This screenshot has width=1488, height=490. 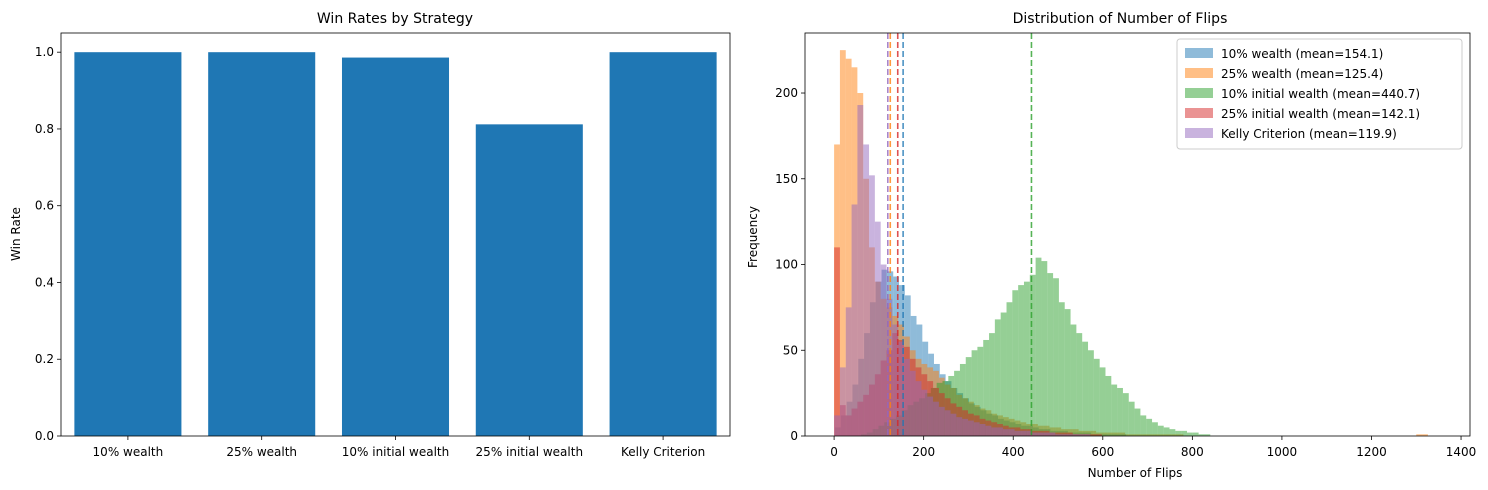 What do you see at coordinates (1302, 74) in the screenshot?
I see `legend-label: 25% wealth (mean=125.4)` at bounding box center [1302, 74].